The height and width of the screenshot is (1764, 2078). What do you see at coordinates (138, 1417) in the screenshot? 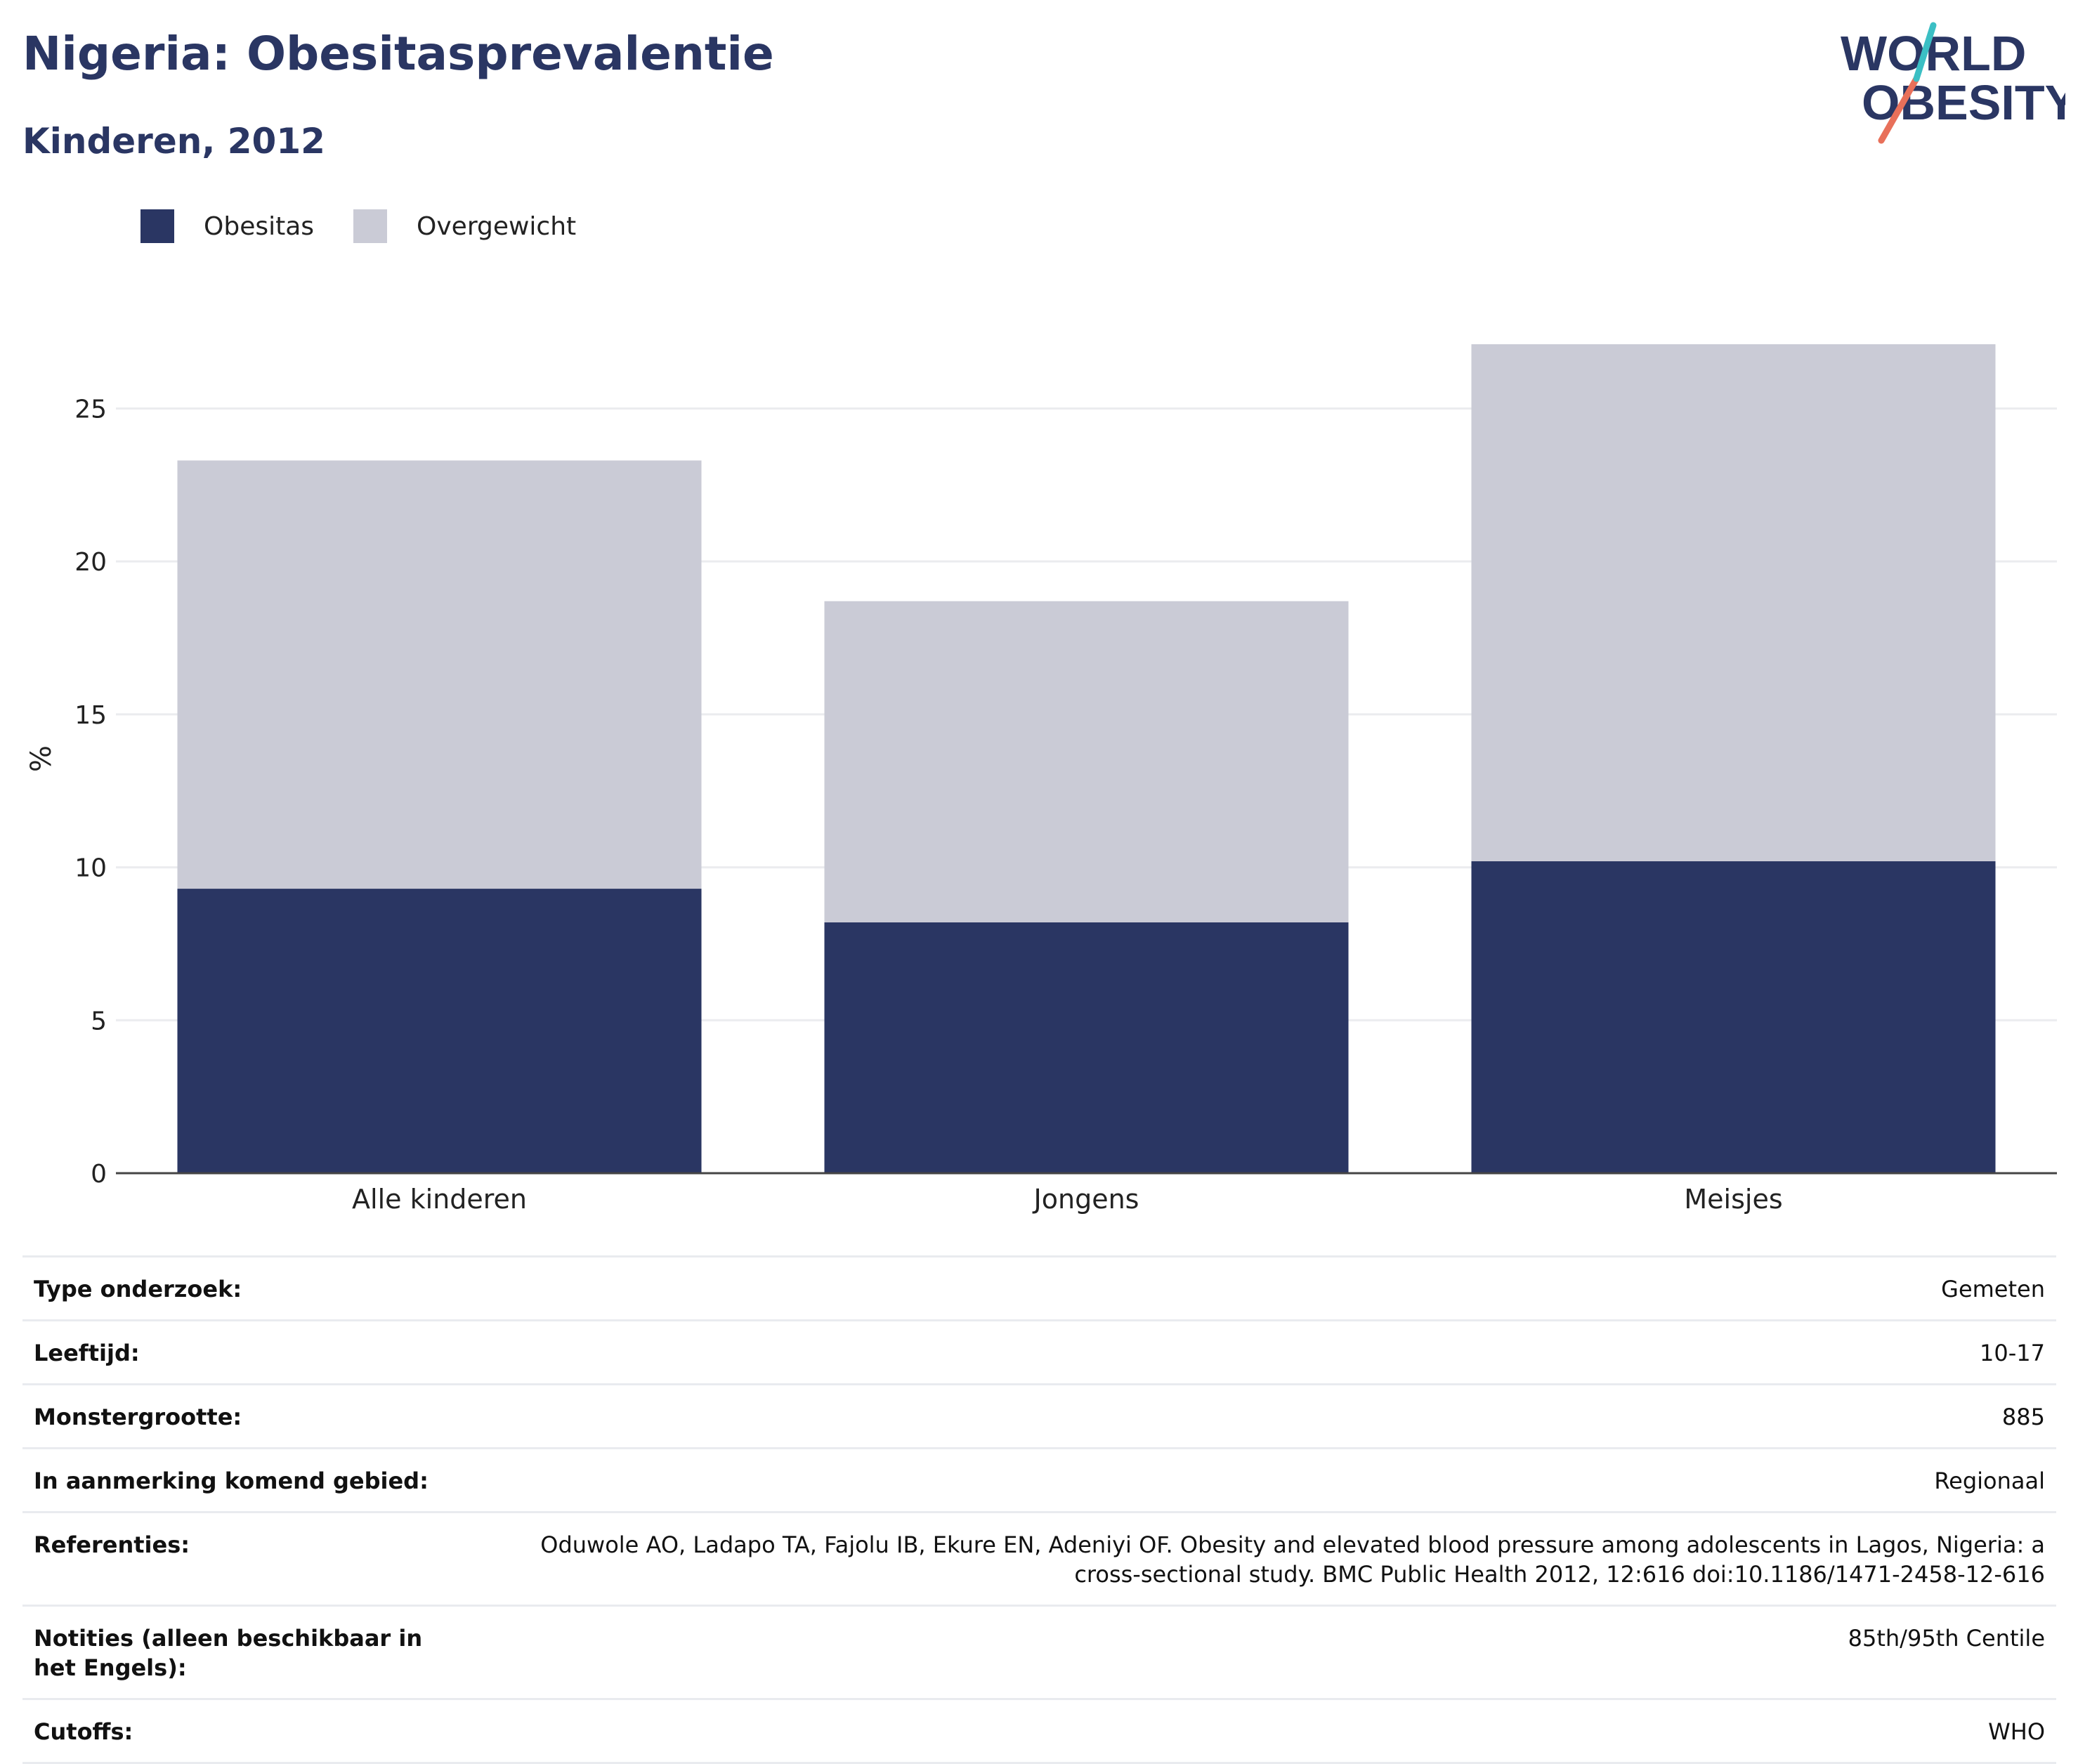
I see `info-row-label: Monstergrootte:` at bounding box center [138, 1417].